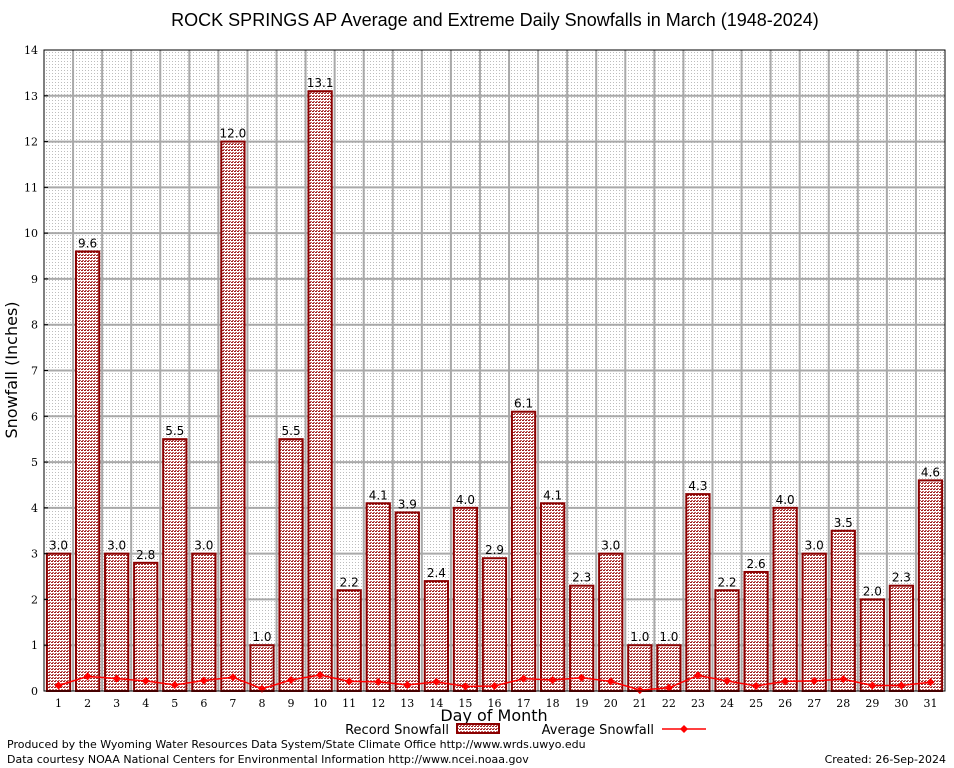 This screenshot has height=768, width=954. Describe the element at coordinates (320, 703) in the screenshot. I see `x-tick-label: 10` at that location.